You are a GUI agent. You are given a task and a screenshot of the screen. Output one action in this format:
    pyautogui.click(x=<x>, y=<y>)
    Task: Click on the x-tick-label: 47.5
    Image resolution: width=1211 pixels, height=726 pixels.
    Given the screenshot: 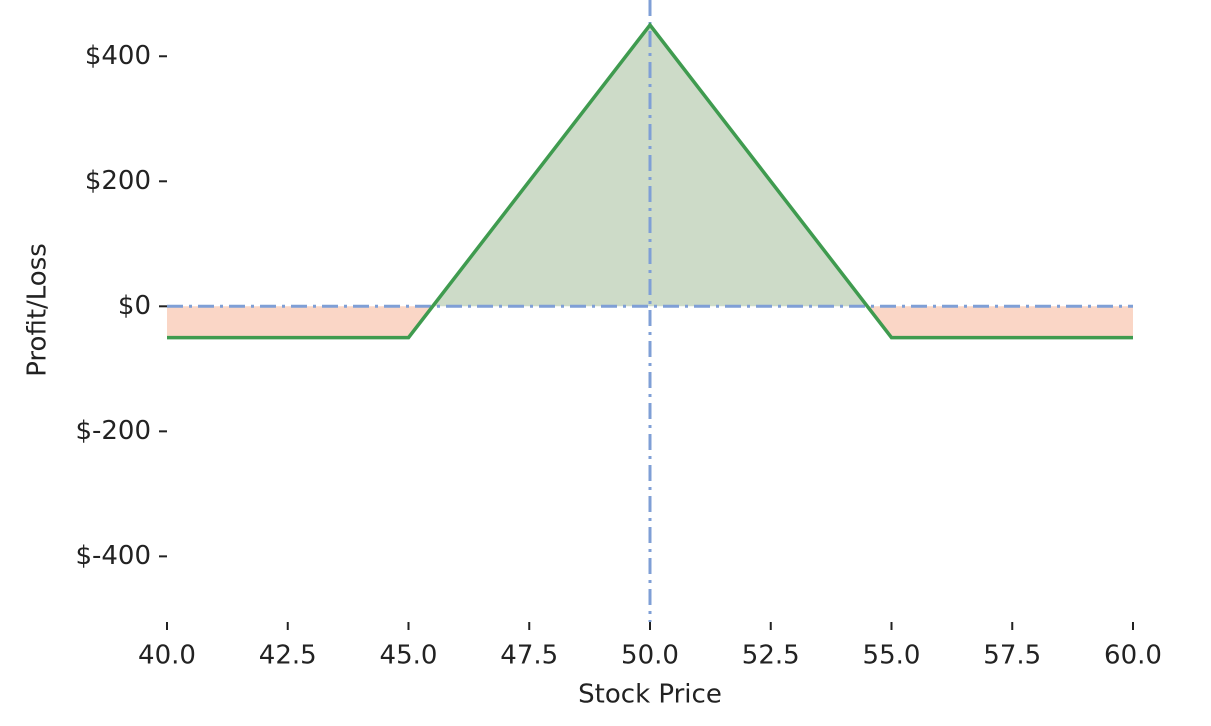 What is the action you would take?
    pyautogui.click(x=529, y=656)
    